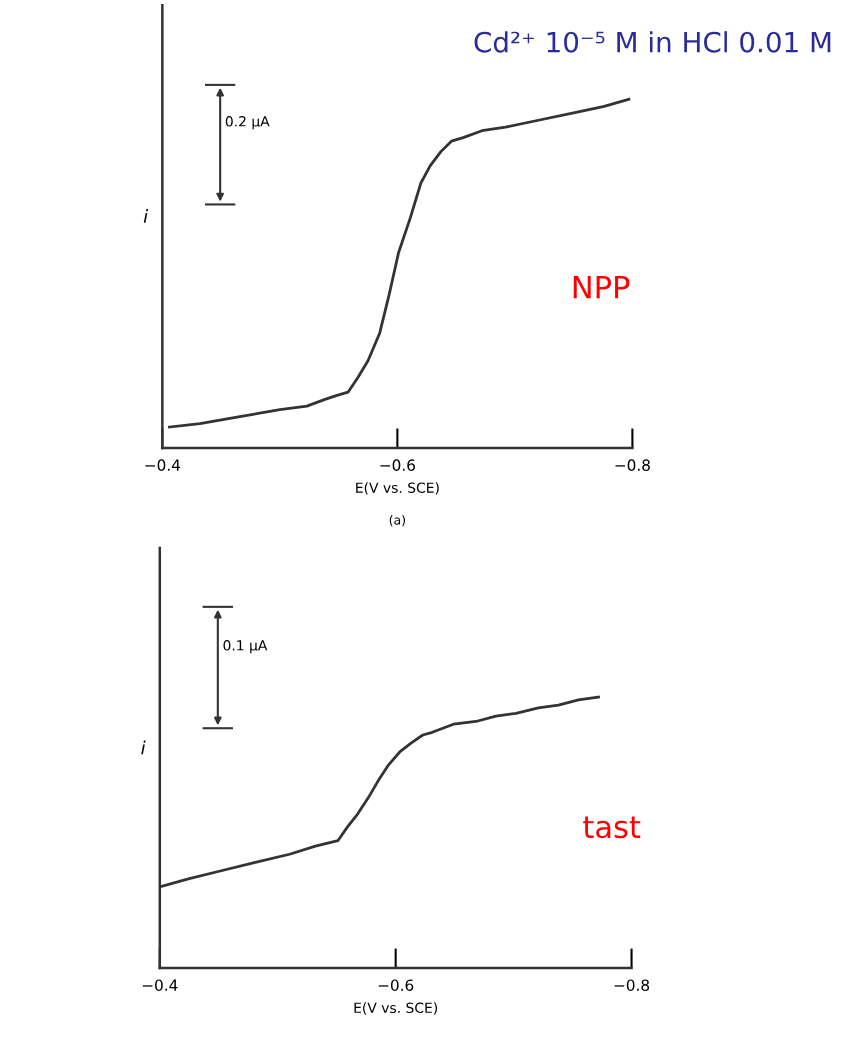 This screenshot has height=1037, width=850. What do you see at coordinates (397, 521) in the screenshot?
I see `text: (a)` at bounding box center [397, 521].